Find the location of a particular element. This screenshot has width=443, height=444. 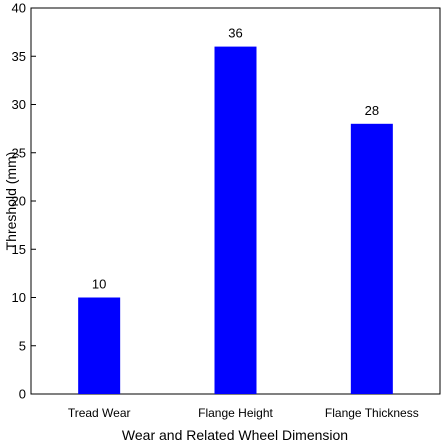

y-tick-label: 10 is located at coordinates (19, 297).